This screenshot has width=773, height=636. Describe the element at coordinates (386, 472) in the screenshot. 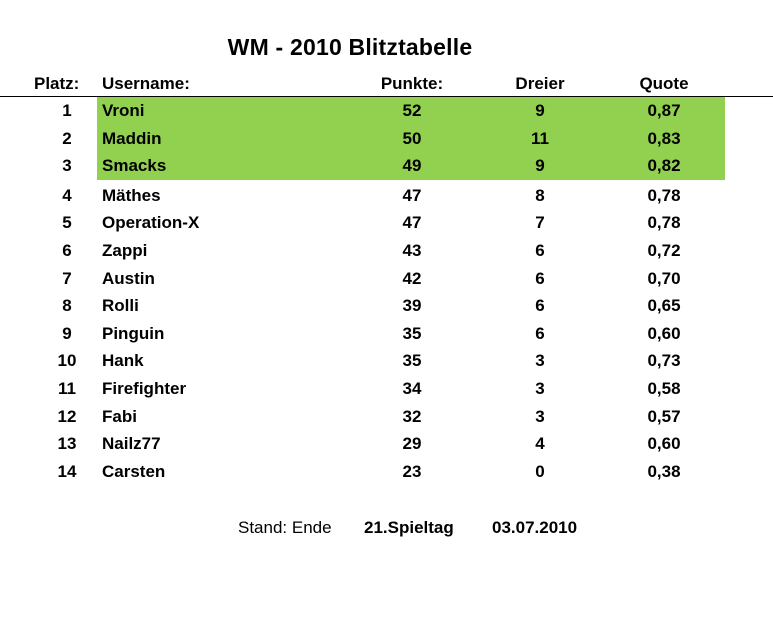

I see `table-row: 14 Carsten 23 0 0,38` at that location.